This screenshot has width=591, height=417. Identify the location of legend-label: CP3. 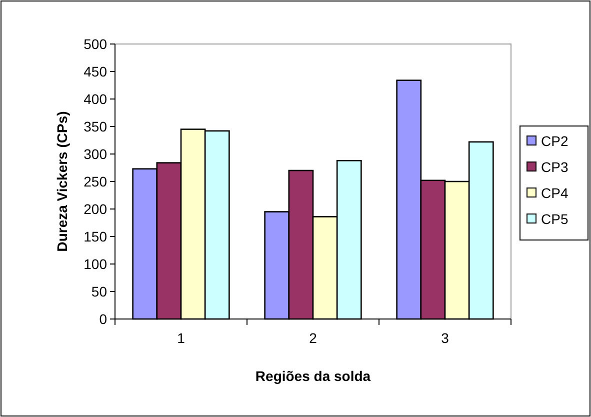
(554, 166).